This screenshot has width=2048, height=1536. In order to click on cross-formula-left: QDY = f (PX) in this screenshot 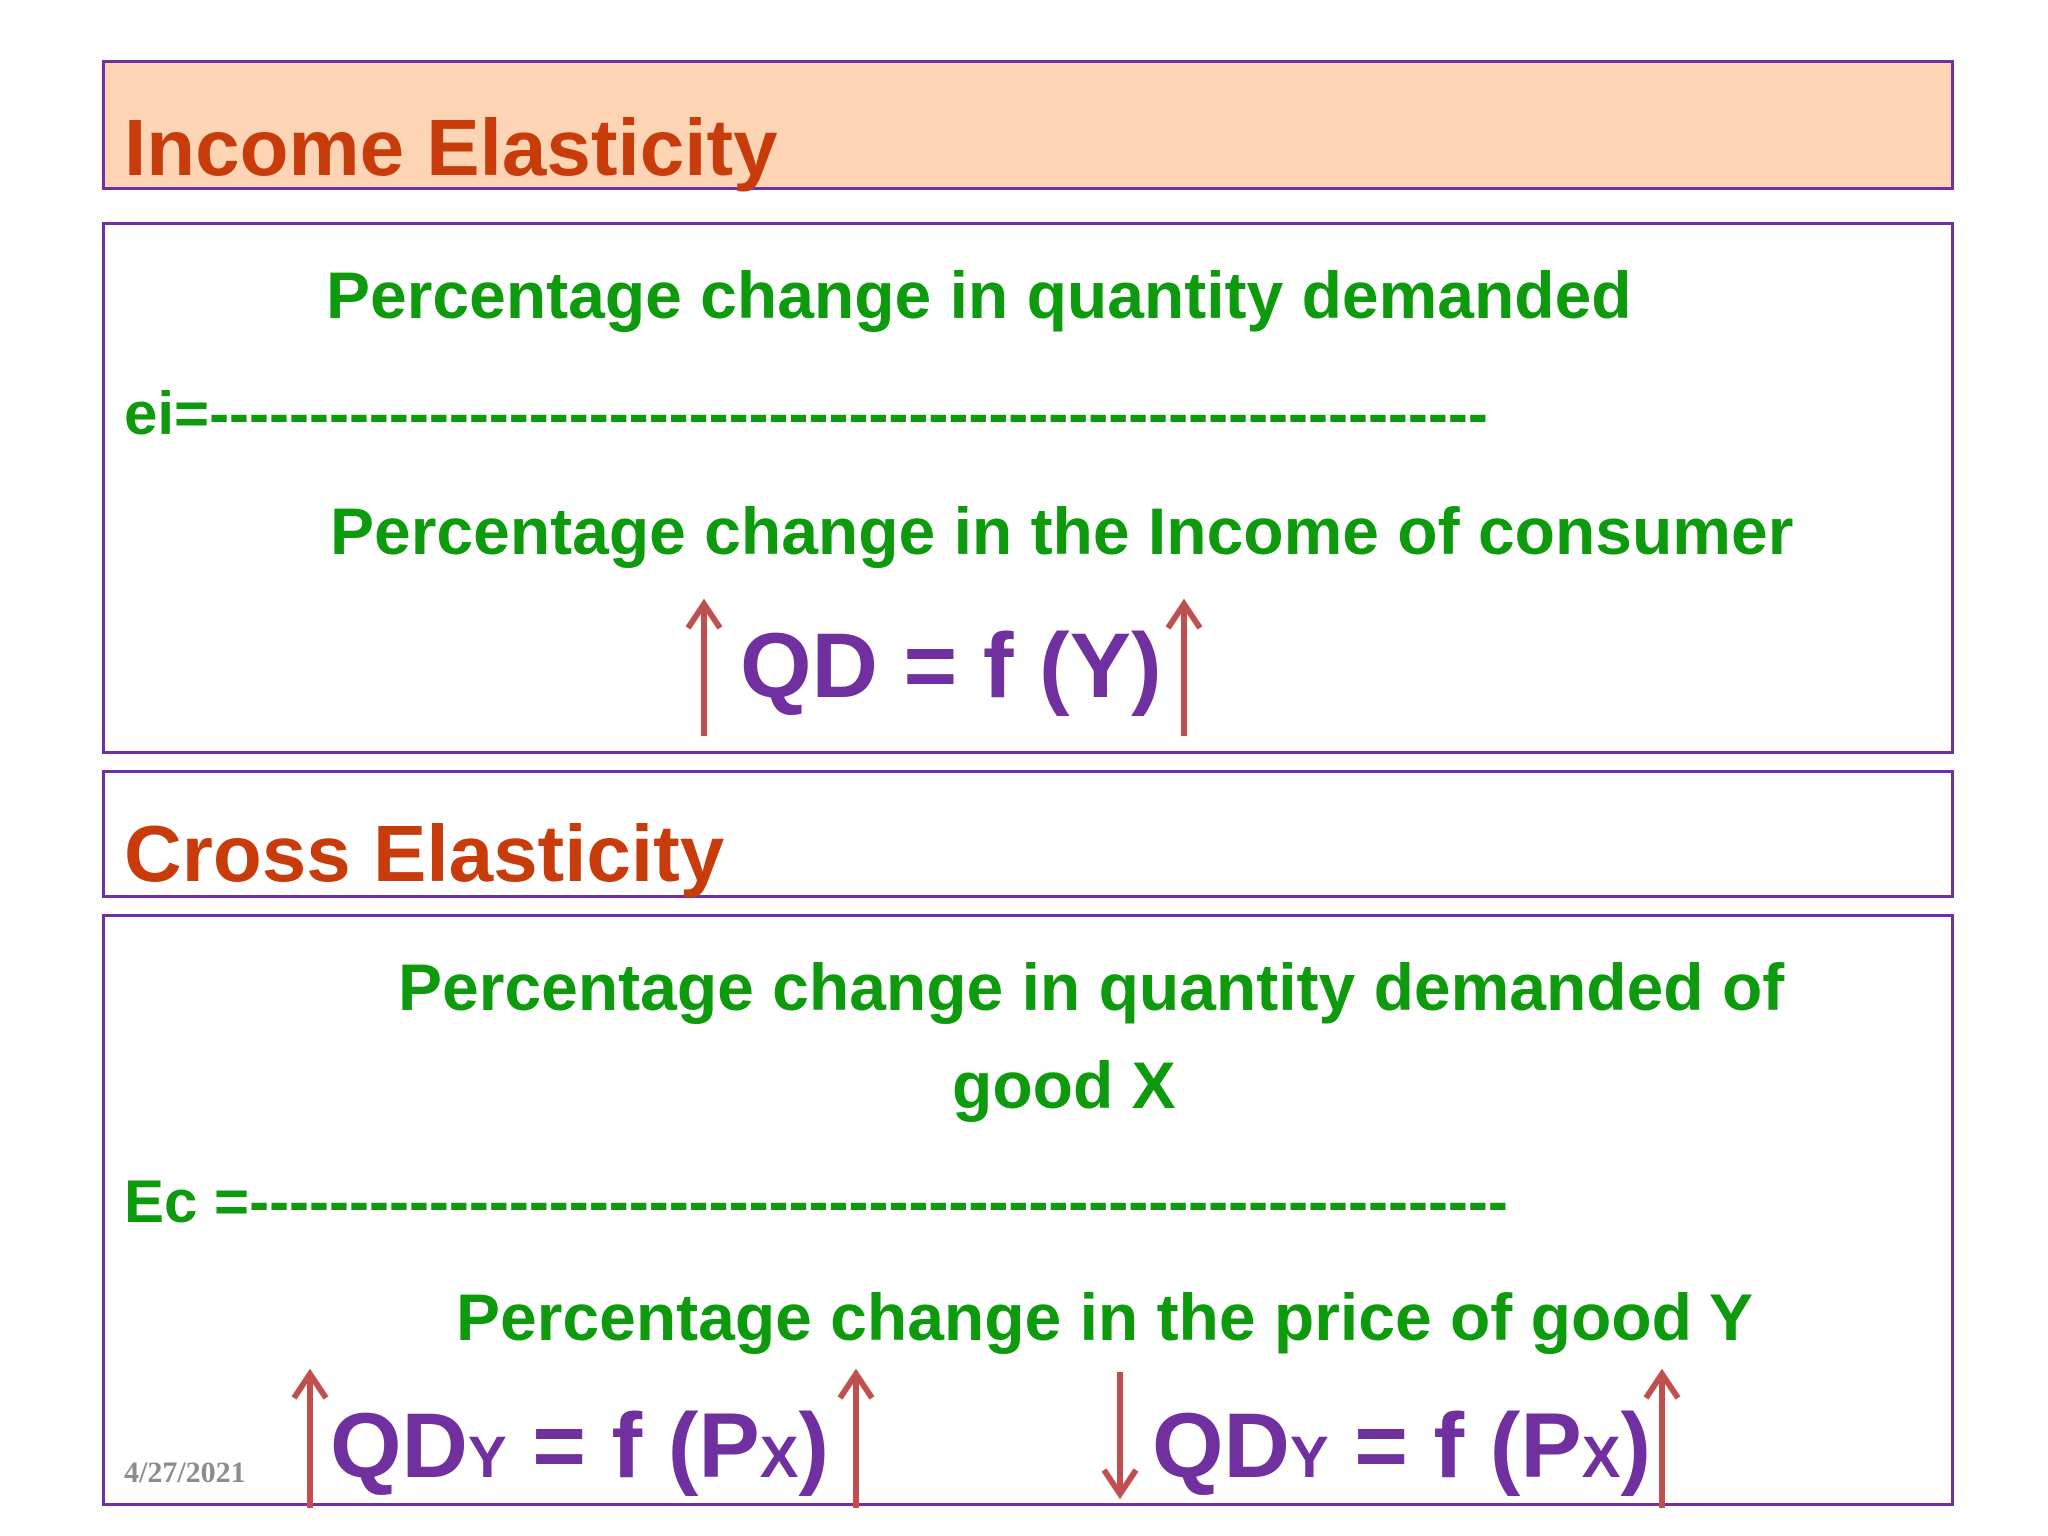, I will do `click(579, 1446)`.